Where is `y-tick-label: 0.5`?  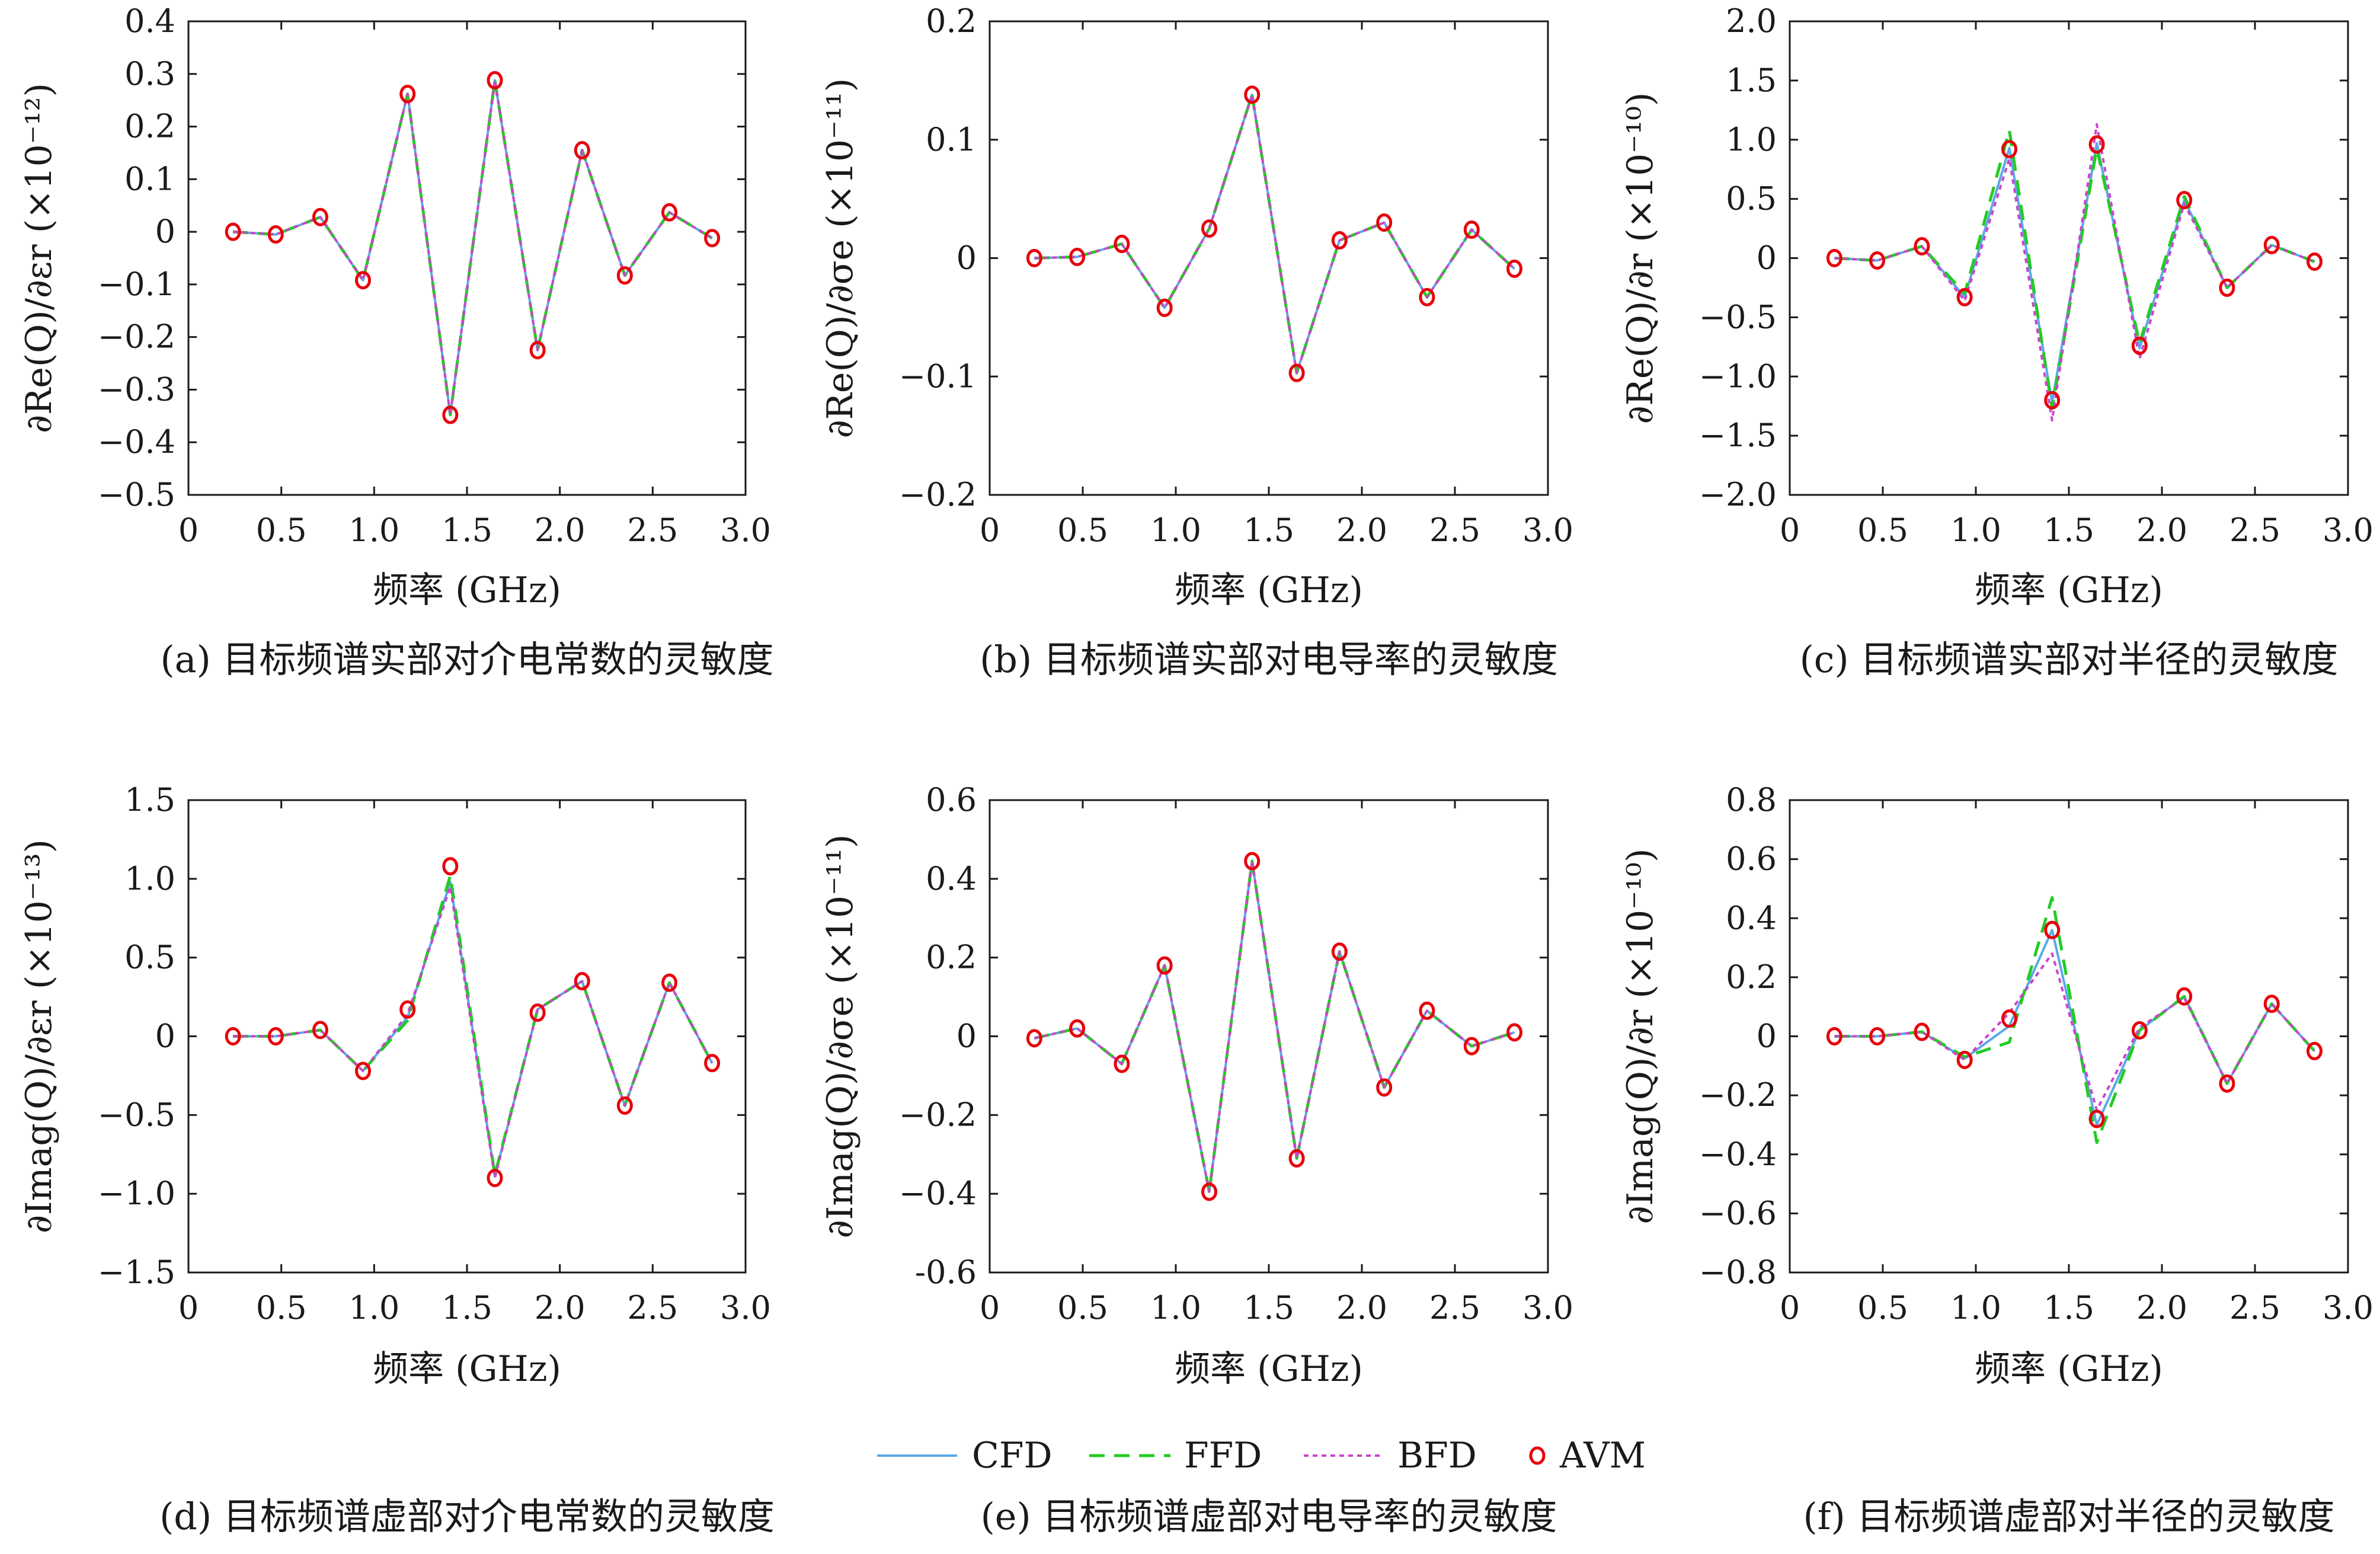
y-tick-label: 0.5 is located at coordinates (1751, 199).